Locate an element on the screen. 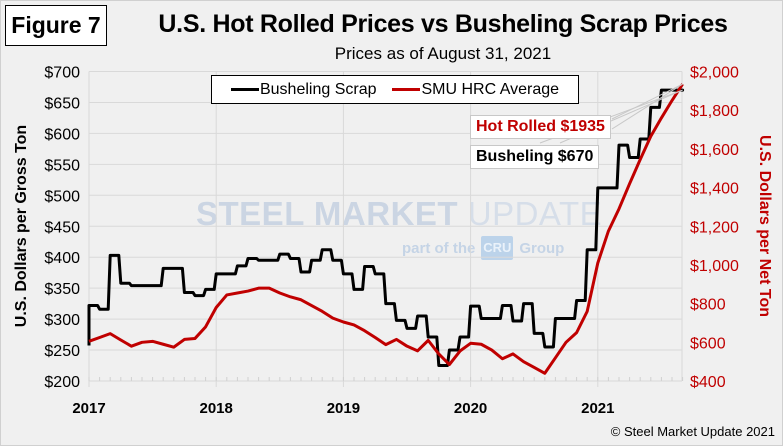 This screenshot has height=446, width=783. legend-label-hrc: SMU HRC Average is located at coordinates (490, 89).